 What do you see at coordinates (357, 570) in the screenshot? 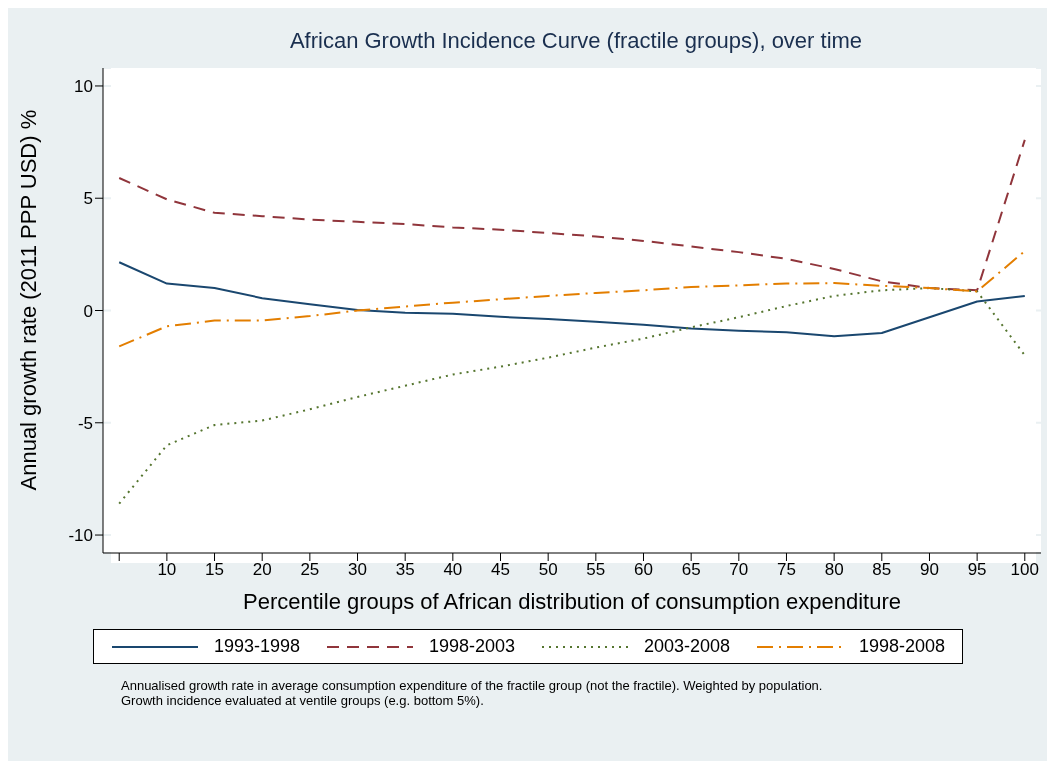
I see `x-tick-label: 30` at bounding box center [357, 570].